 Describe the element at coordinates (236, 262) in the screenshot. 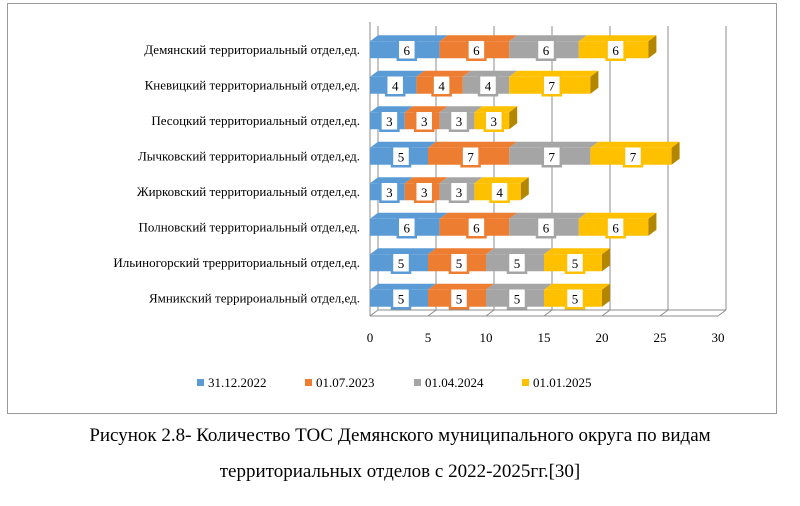

I see `category-label: Ильиногорский трерриториальный отдел,ед.` at that location.